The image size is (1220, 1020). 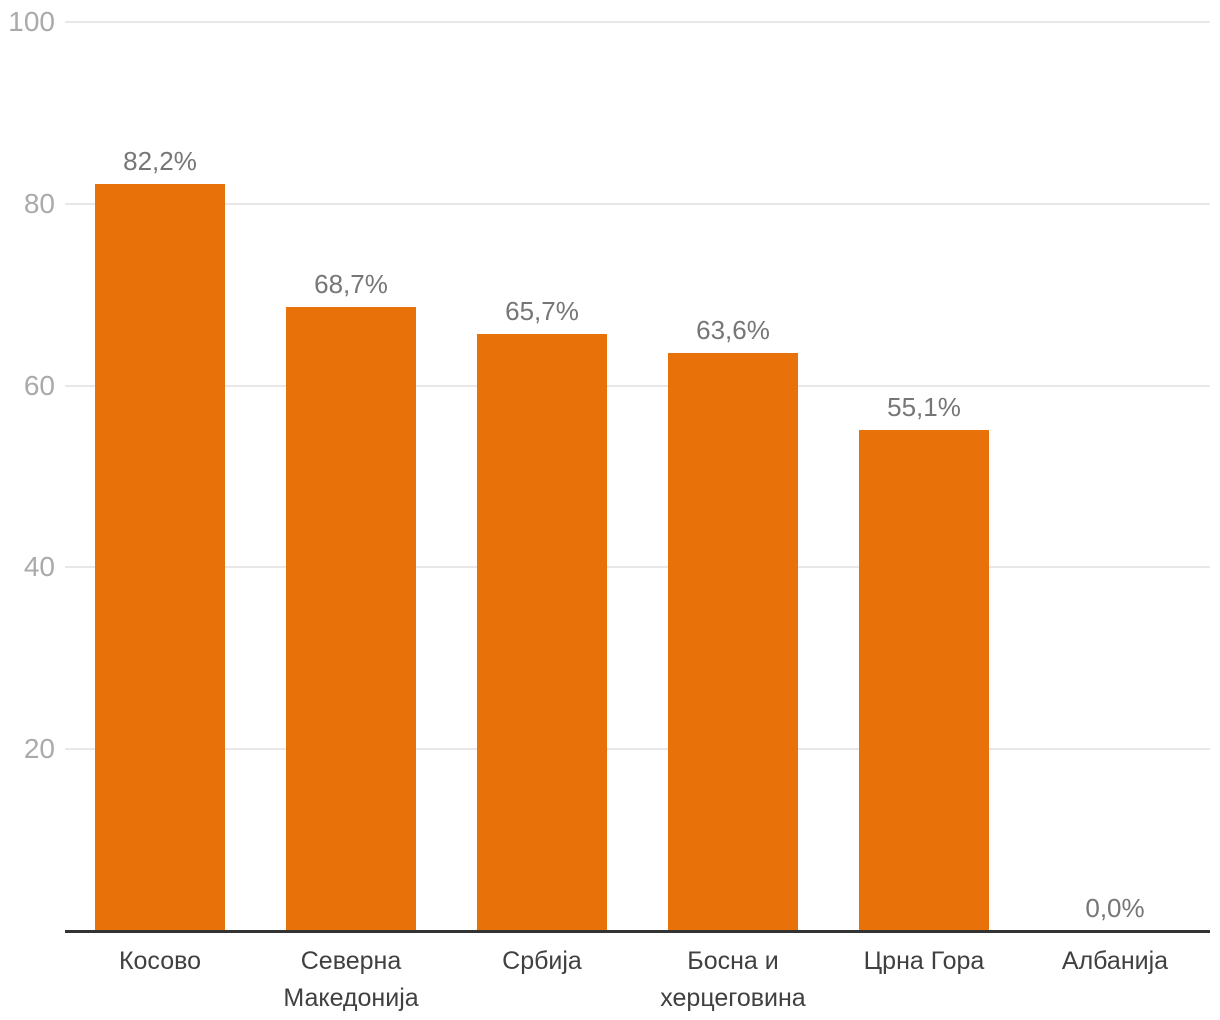 What do you see at coordinates (39, 567) in the screenshot?
I see `y-axis-tick-label: 40` at bounding box center [39, 567].